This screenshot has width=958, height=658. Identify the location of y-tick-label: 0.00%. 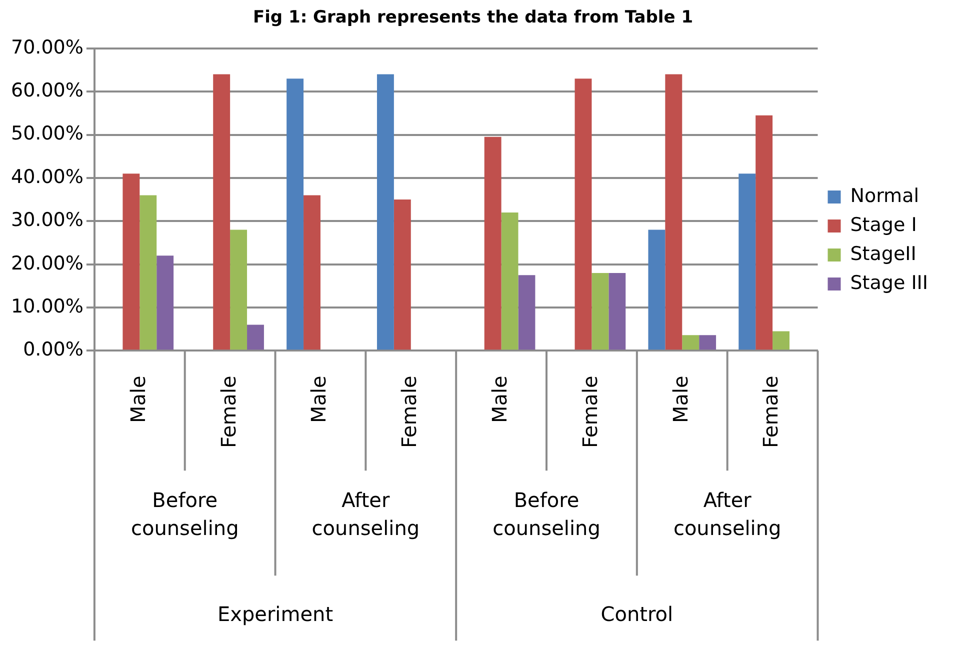
(53, 349).